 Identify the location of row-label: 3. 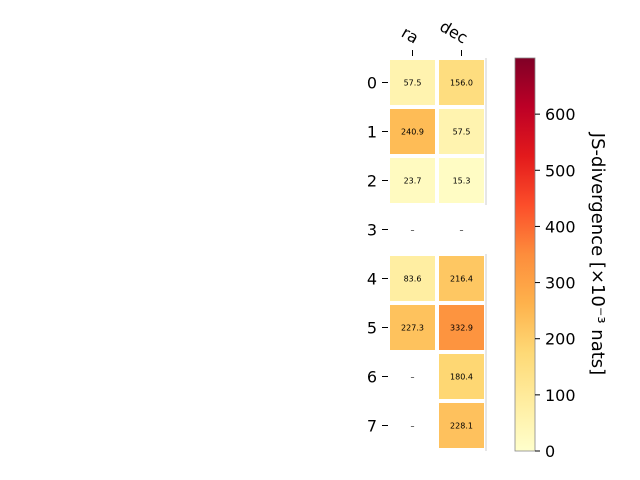
(372, 230).